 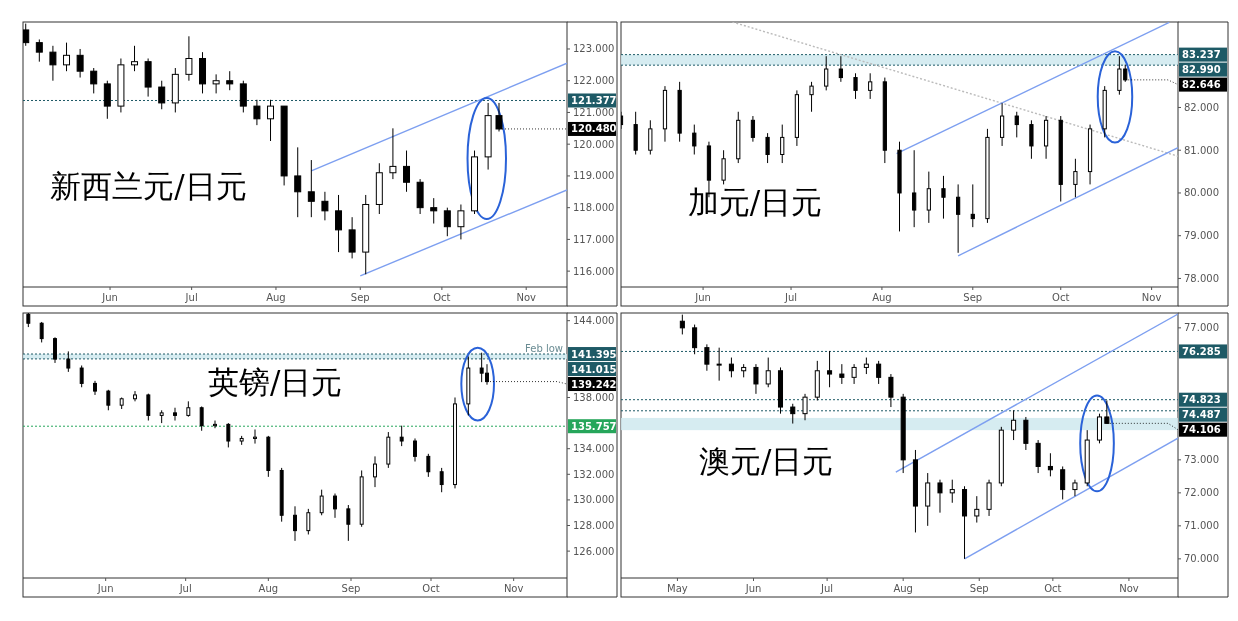 I want to click on ref-line-label: 135.757, so click(x=594, y=426).